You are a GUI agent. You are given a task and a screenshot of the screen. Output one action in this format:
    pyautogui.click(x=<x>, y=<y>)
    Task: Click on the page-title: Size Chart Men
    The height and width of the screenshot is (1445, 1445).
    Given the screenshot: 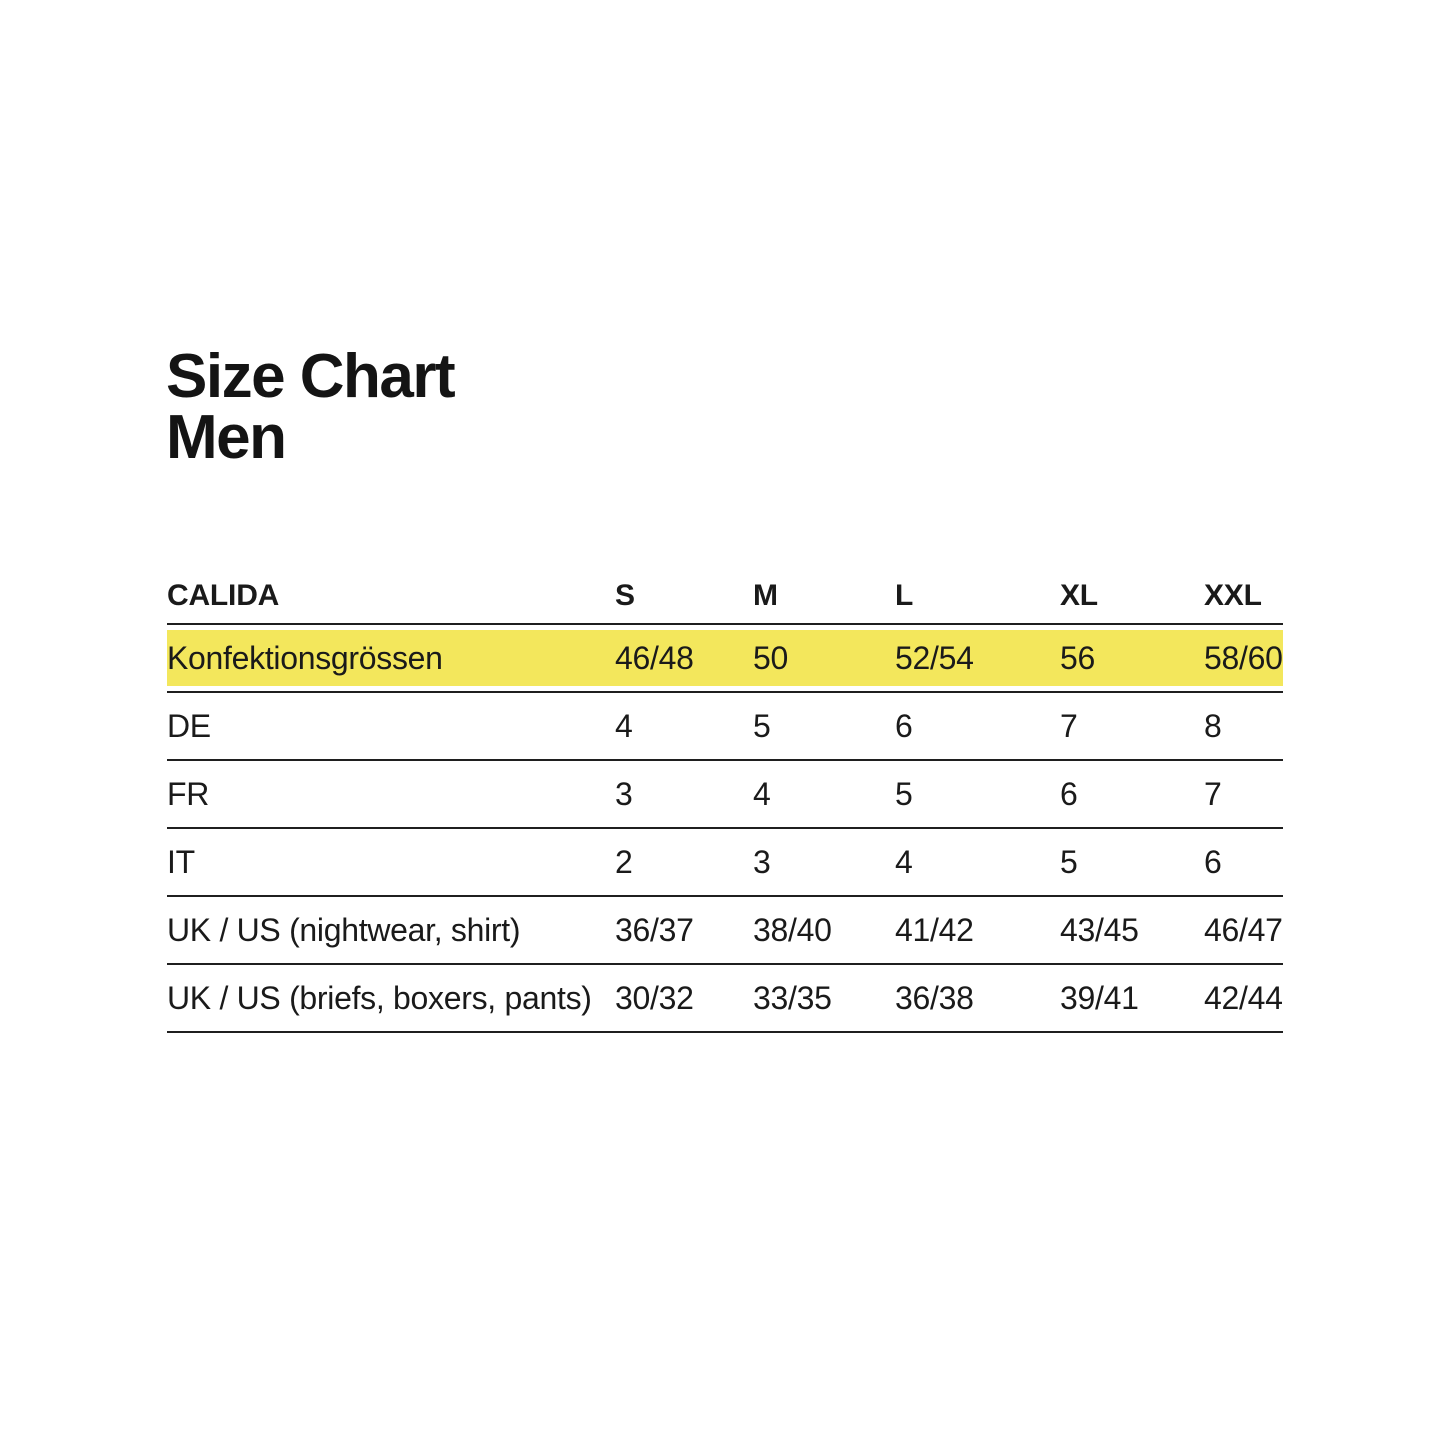 What is the action you would take?
    pyautogui.click(x=311, y=407)
    